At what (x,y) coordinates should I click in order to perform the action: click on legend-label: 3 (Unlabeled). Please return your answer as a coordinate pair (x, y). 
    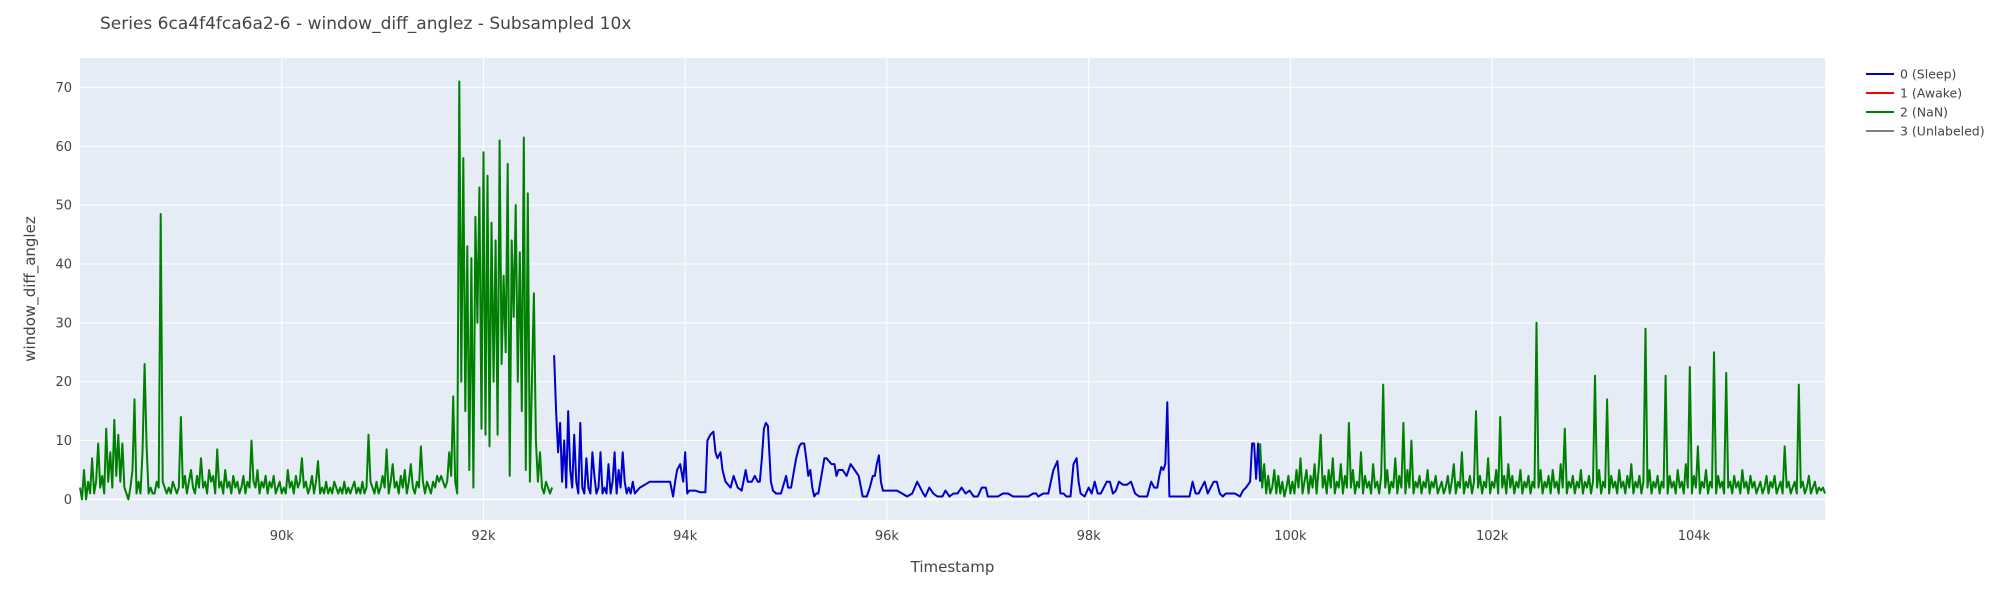
    Looking at the image, I should click on (1942, 131).